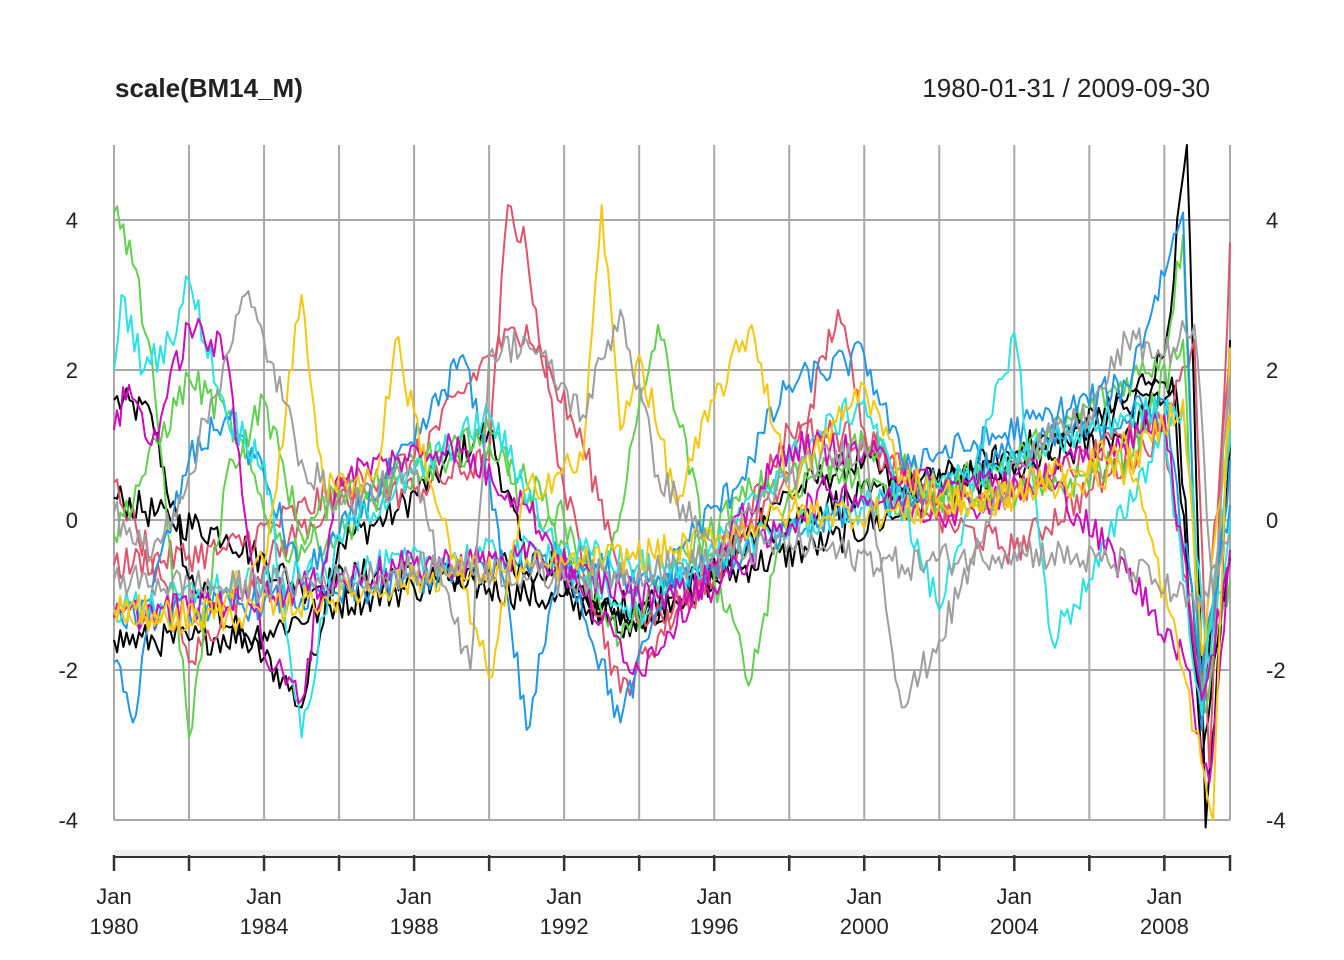 This screenshot has width=1344, height=960. Describe the element at coordinates (114, 926) in the screenshot. I see `x-tick-label-year: 1980` at that location.